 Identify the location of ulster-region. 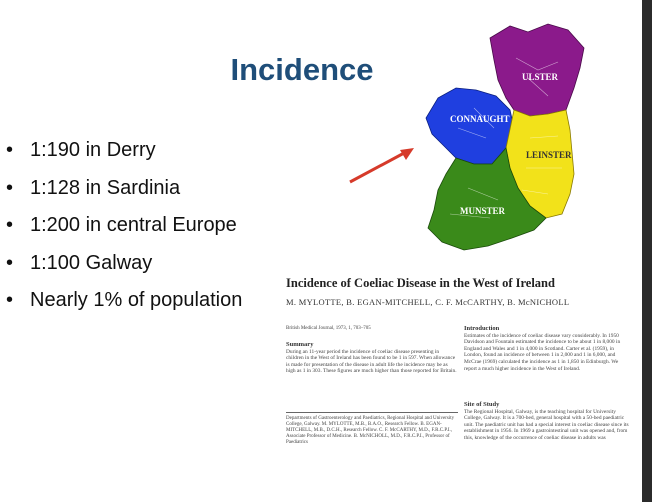
(537, 70).